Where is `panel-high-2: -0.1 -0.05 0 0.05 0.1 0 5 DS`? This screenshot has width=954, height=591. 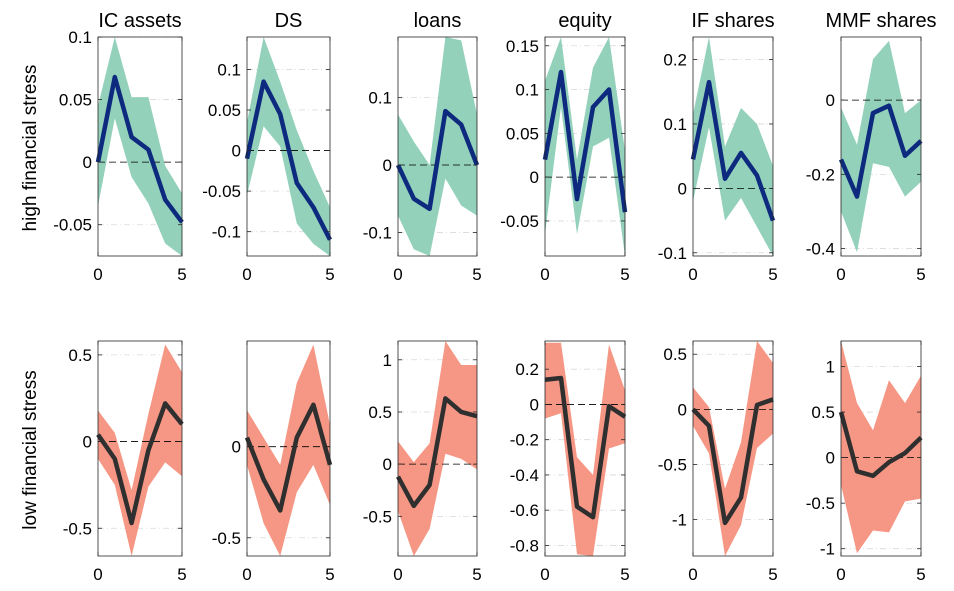 panel-high-2: -0.1 -0.05 0 0.05 0.1 0 5 DS is located at coordinates (268, 147).